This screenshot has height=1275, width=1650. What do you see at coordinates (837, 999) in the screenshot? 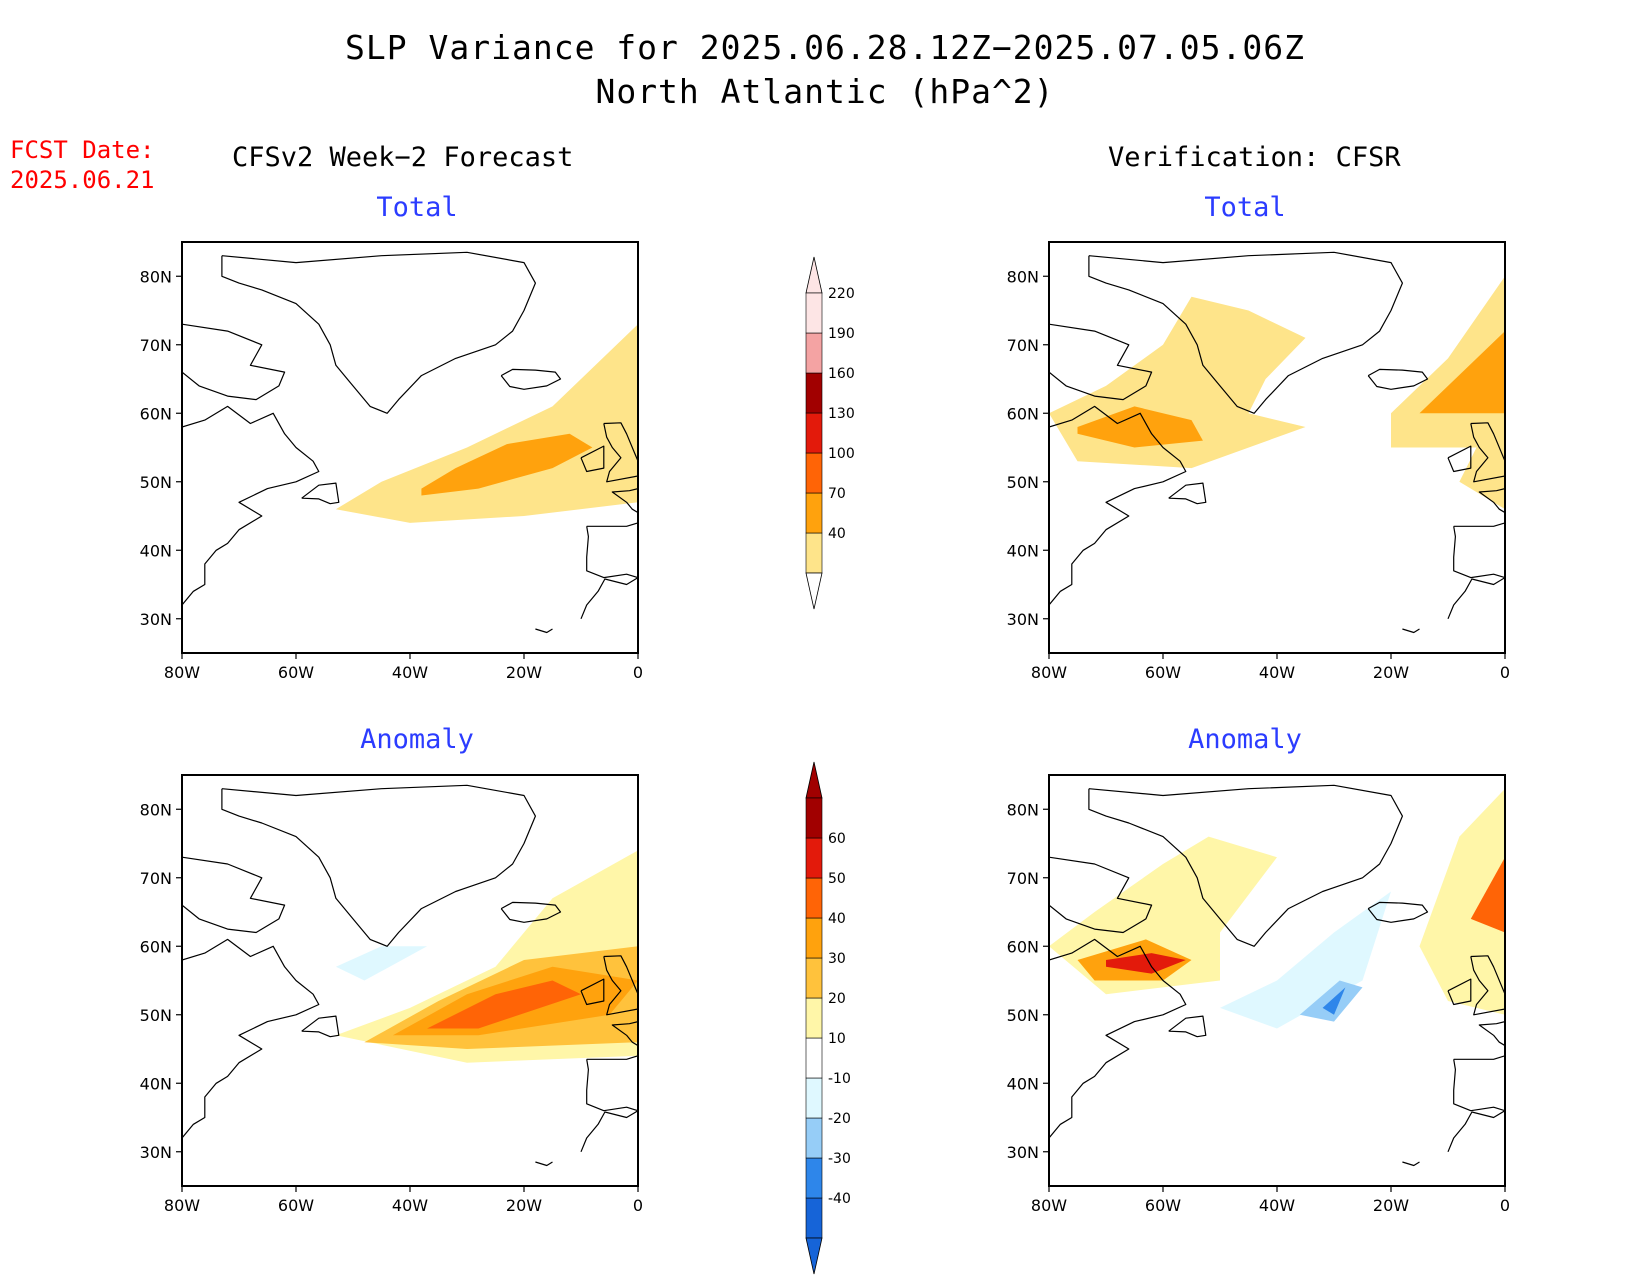
I see `colorbar-label: 20` at bounding box center [837, 999].